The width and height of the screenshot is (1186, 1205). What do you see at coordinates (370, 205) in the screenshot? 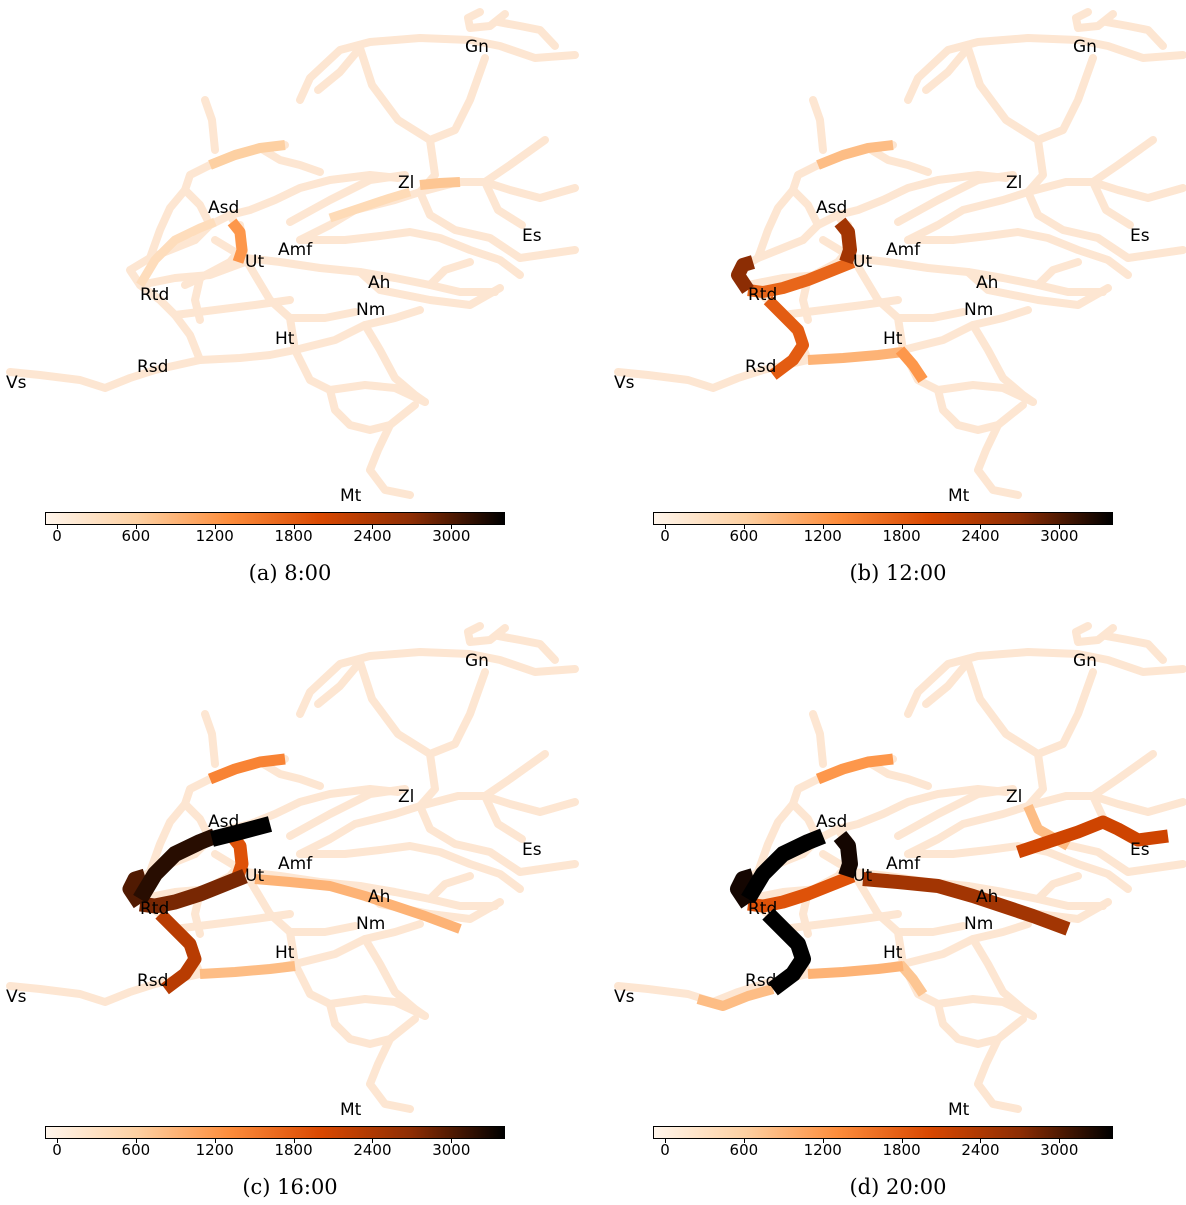
I see `rail-segment-load-Zl-Amf` at bounding box center [370, 205].